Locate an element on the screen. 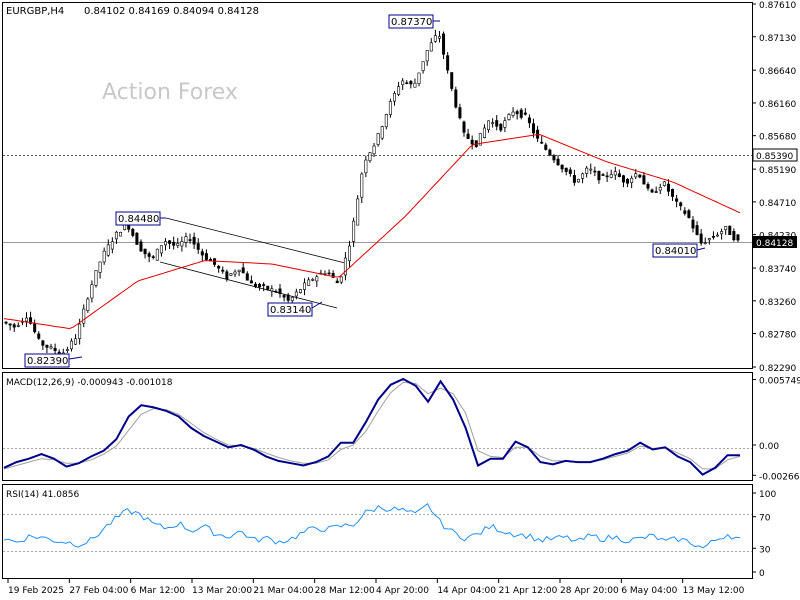 This screenshot has height=600, width=800. current-price-box: 0.84128 is located at coordinates (775, 242).